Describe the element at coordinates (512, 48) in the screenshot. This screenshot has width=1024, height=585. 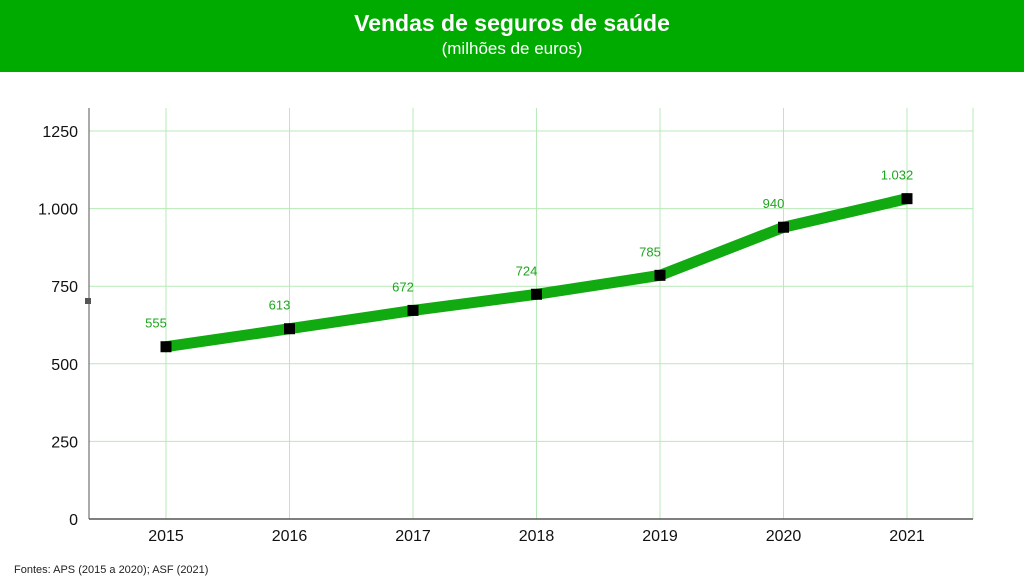
I see `chart-subtitle: (milhões de euros)` at that location.